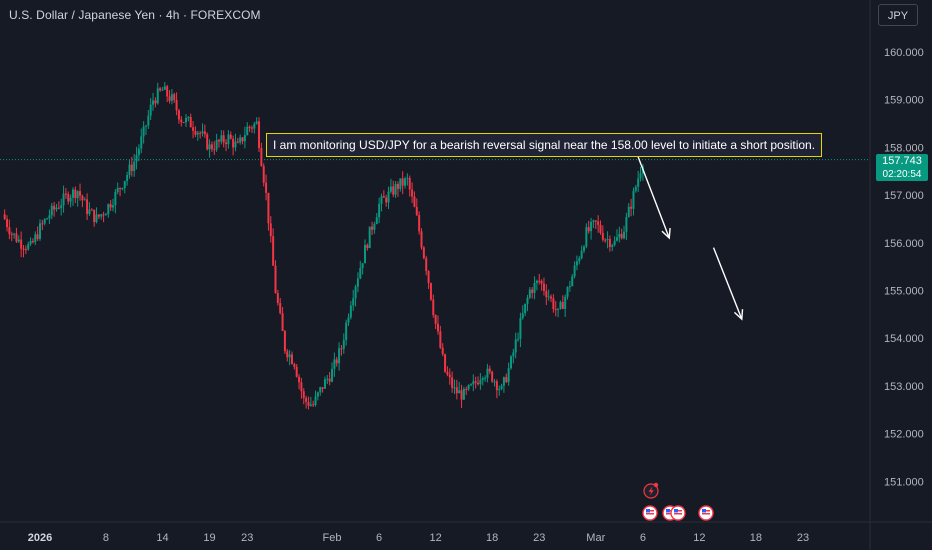 The height and width of the screenshot is (550, 932). I want to click on flag-stripe, so click(670, 514).